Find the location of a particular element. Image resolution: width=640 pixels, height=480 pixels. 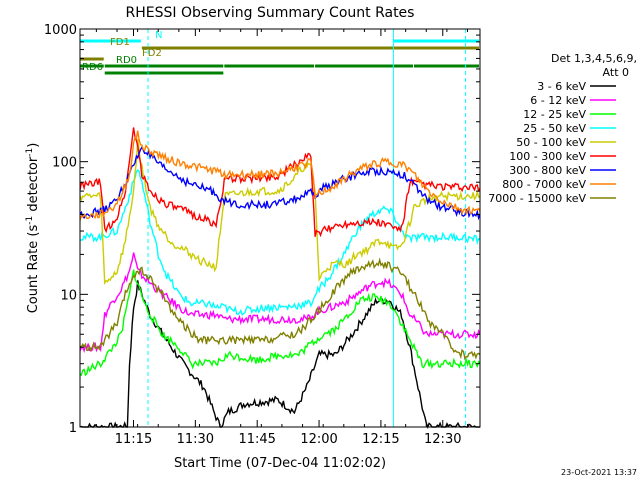

y-axis-label-mid: detector is located at coordinates (33, 186).